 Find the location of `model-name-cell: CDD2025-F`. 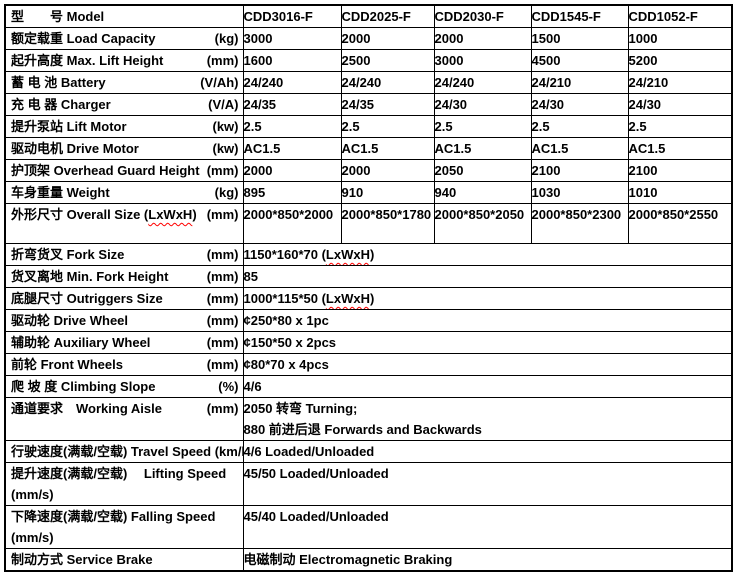

model-name-cell: CDD2025-F is located at coordinates (387, 16).